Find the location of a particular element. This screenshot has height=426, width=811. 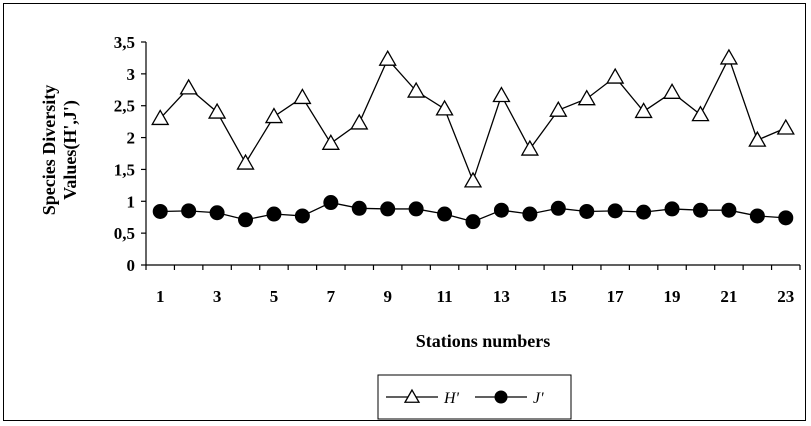

legend: H' J' is located at coordinates (474, 397).